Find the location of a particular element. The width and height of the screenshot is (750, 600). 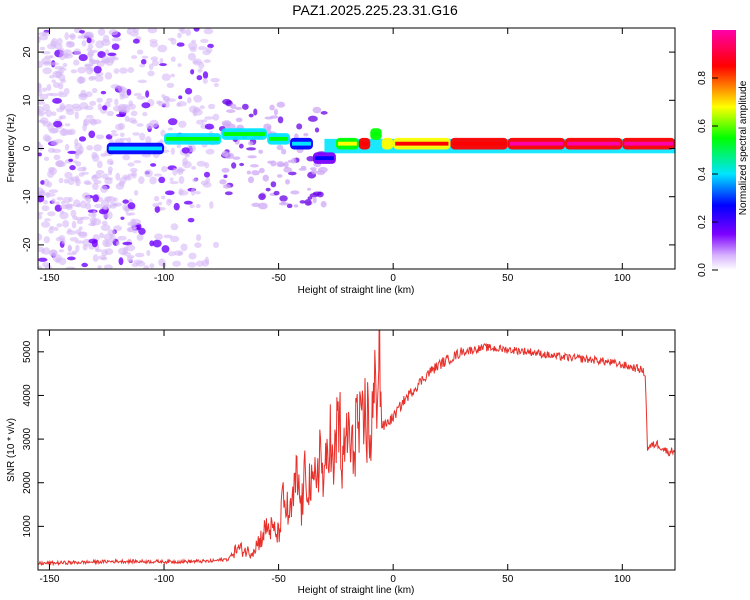

bottom-y-tick-label: 1000 is located at coordinates (27, 526).